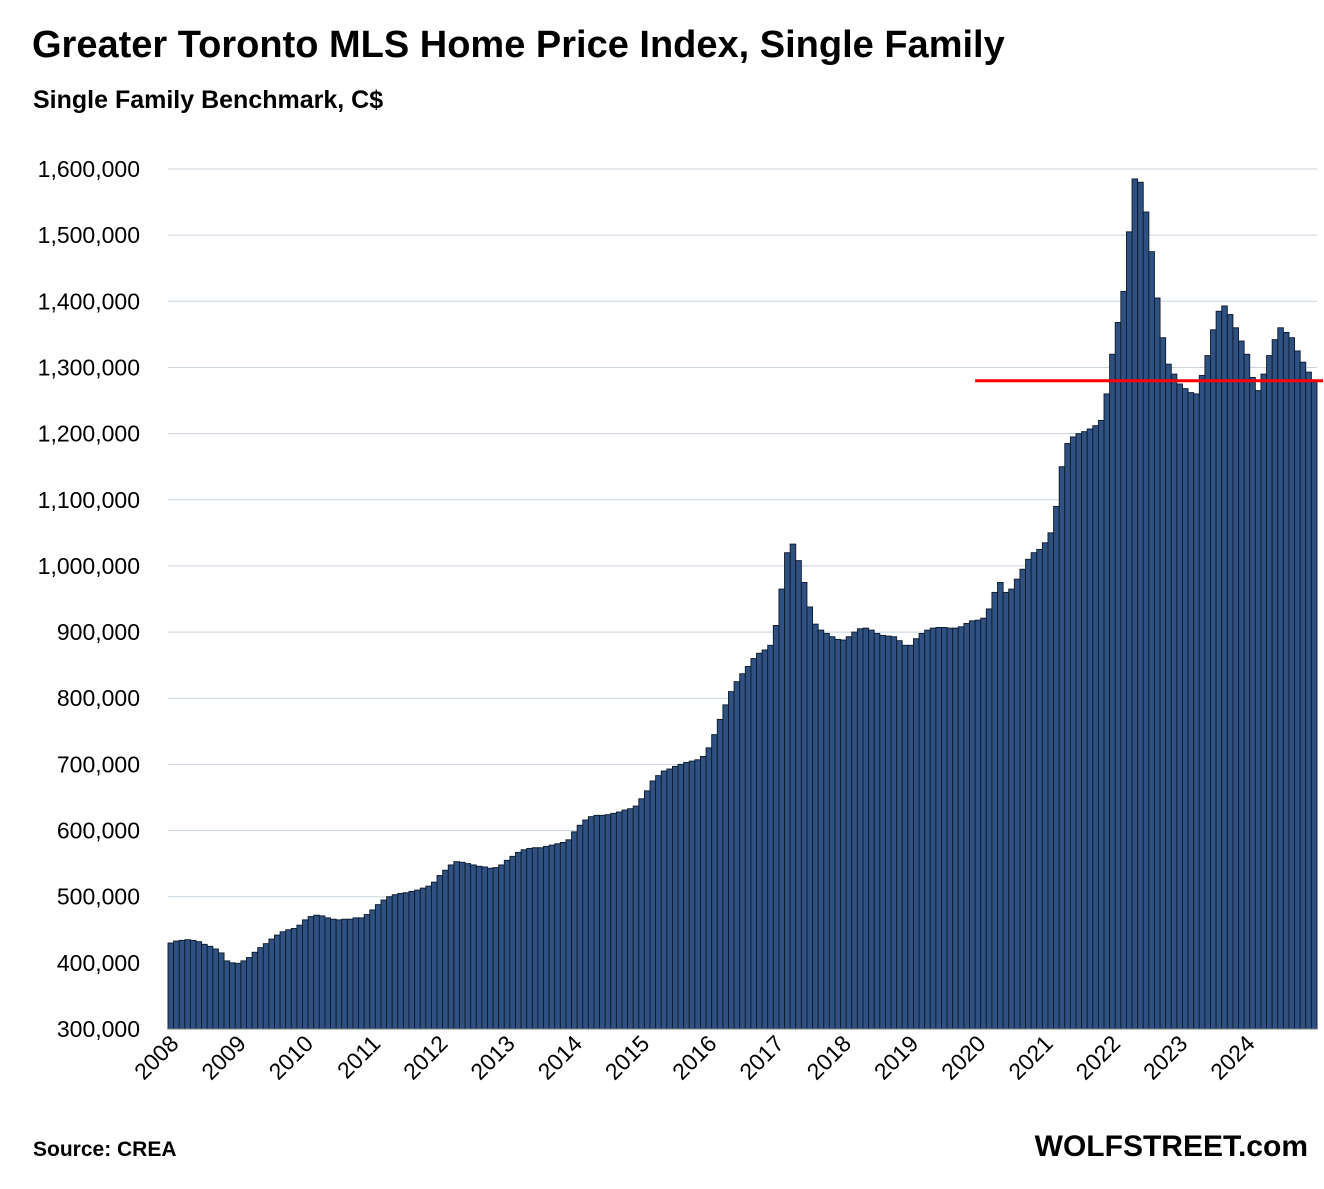 The width and height of the screenshot is (1324, 1189). Describe the element at coordinates (290, 1057) in the screenshot. I see `x-tick-label: 2010` at that location.